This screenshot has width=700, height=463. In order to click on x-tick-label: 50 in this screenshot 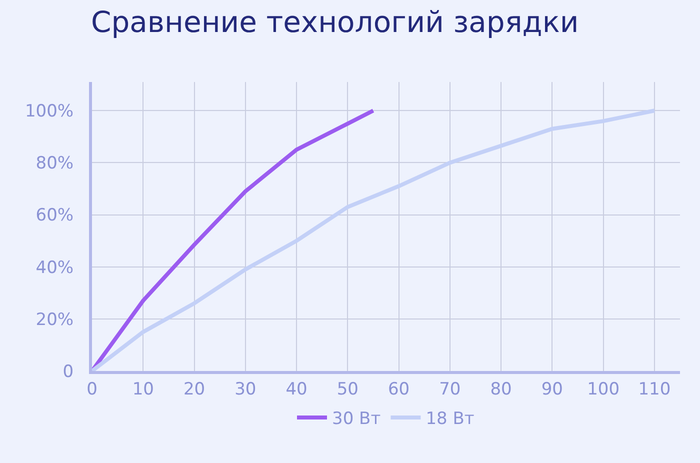, I will do `click(347, 389)`.